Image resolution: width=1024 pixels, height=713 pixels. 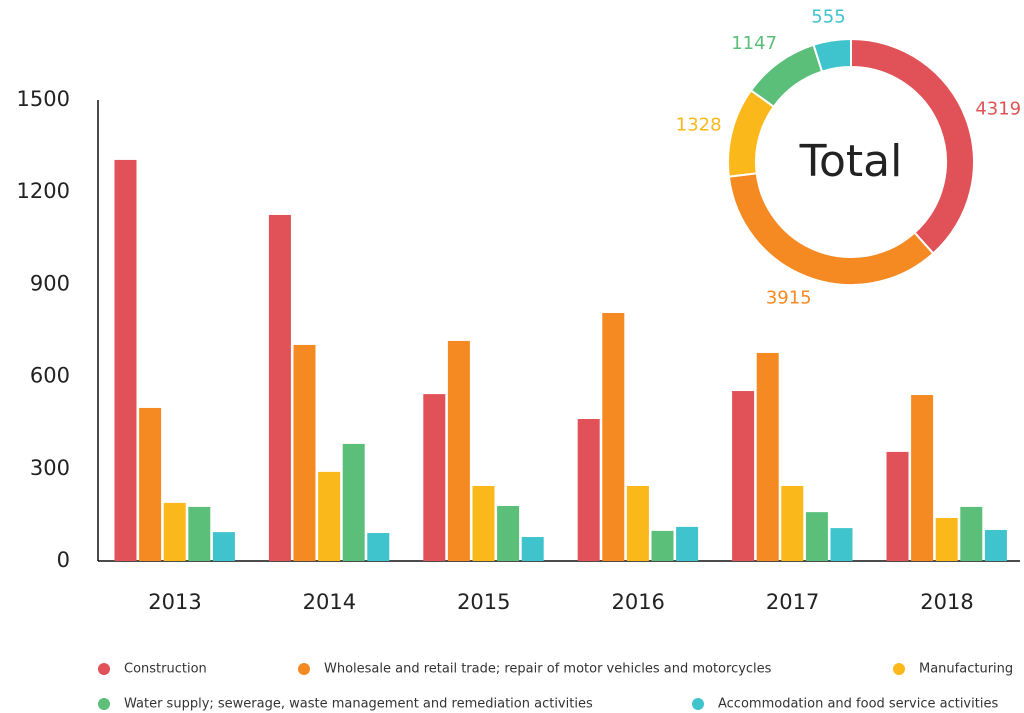 What do you see at coordinates (50, 468) in the screenshot?
I see `y-tick-label: 300` at bounding box center [50, 468].